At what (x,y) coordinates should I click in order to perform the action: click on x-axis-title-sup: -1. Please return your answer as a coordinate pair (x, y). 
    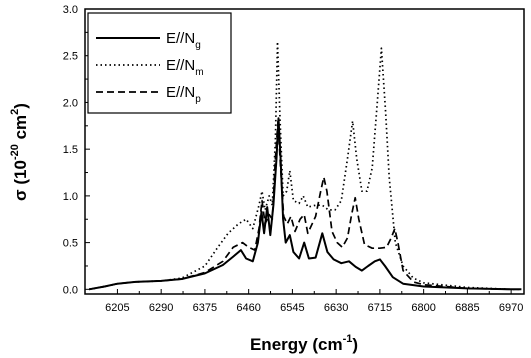
    Looking at the image, I should click on (348, 339).